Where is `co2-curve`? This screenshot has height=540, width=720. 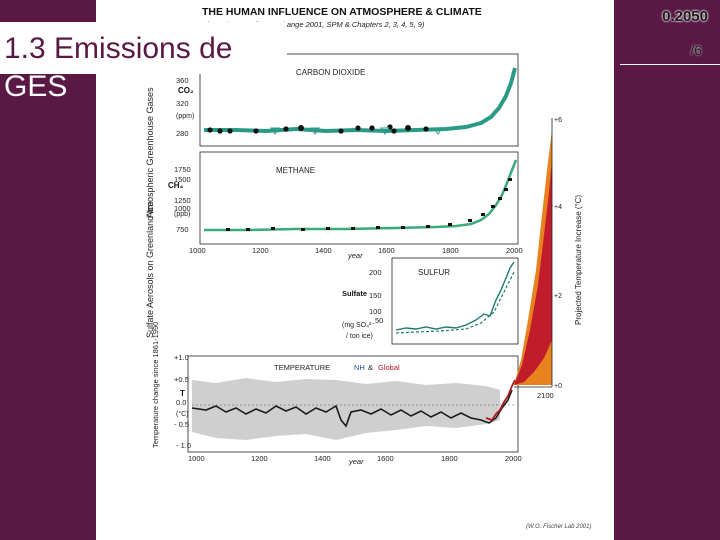 co2-curve is located at coordinates (360, 100).